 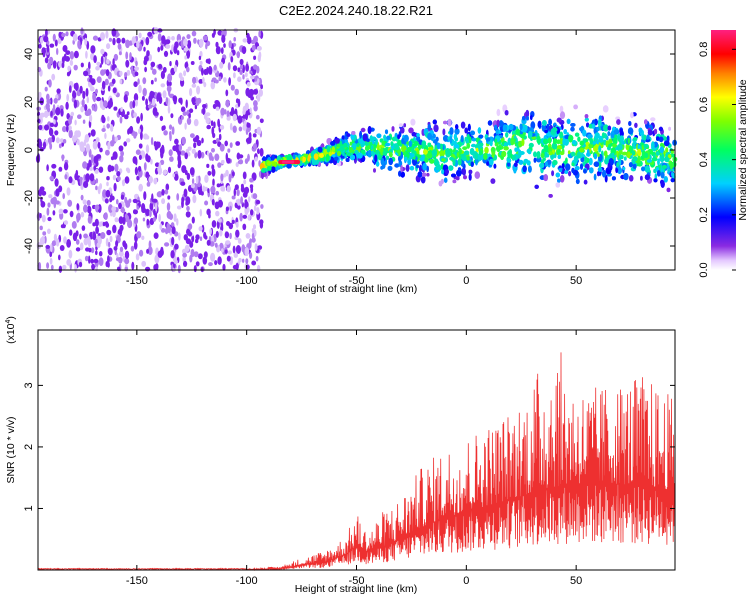 What do you see at coordinates (29, 508) in the screenshot?
I see `snr-y-tick-label: 1` at bounding box center [29, 508].